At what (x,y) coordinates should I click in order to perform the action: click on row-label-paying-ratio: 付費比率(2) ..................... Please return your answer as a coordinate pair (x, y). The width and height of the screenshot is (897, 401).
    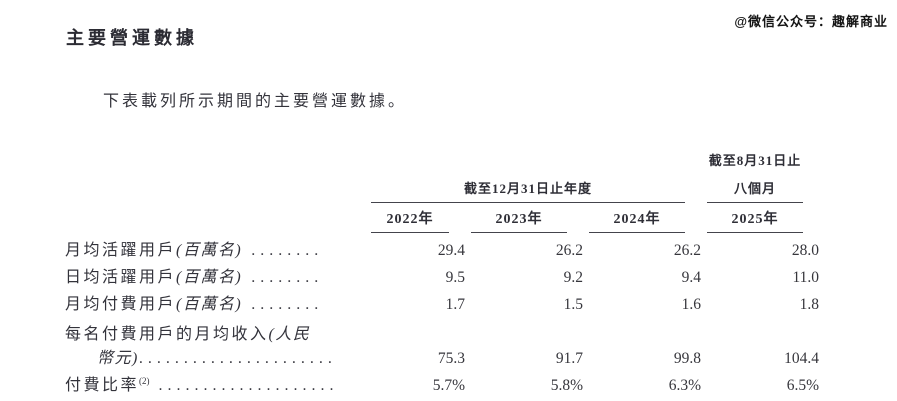
    Looking at the image, I should click on (215, 381).